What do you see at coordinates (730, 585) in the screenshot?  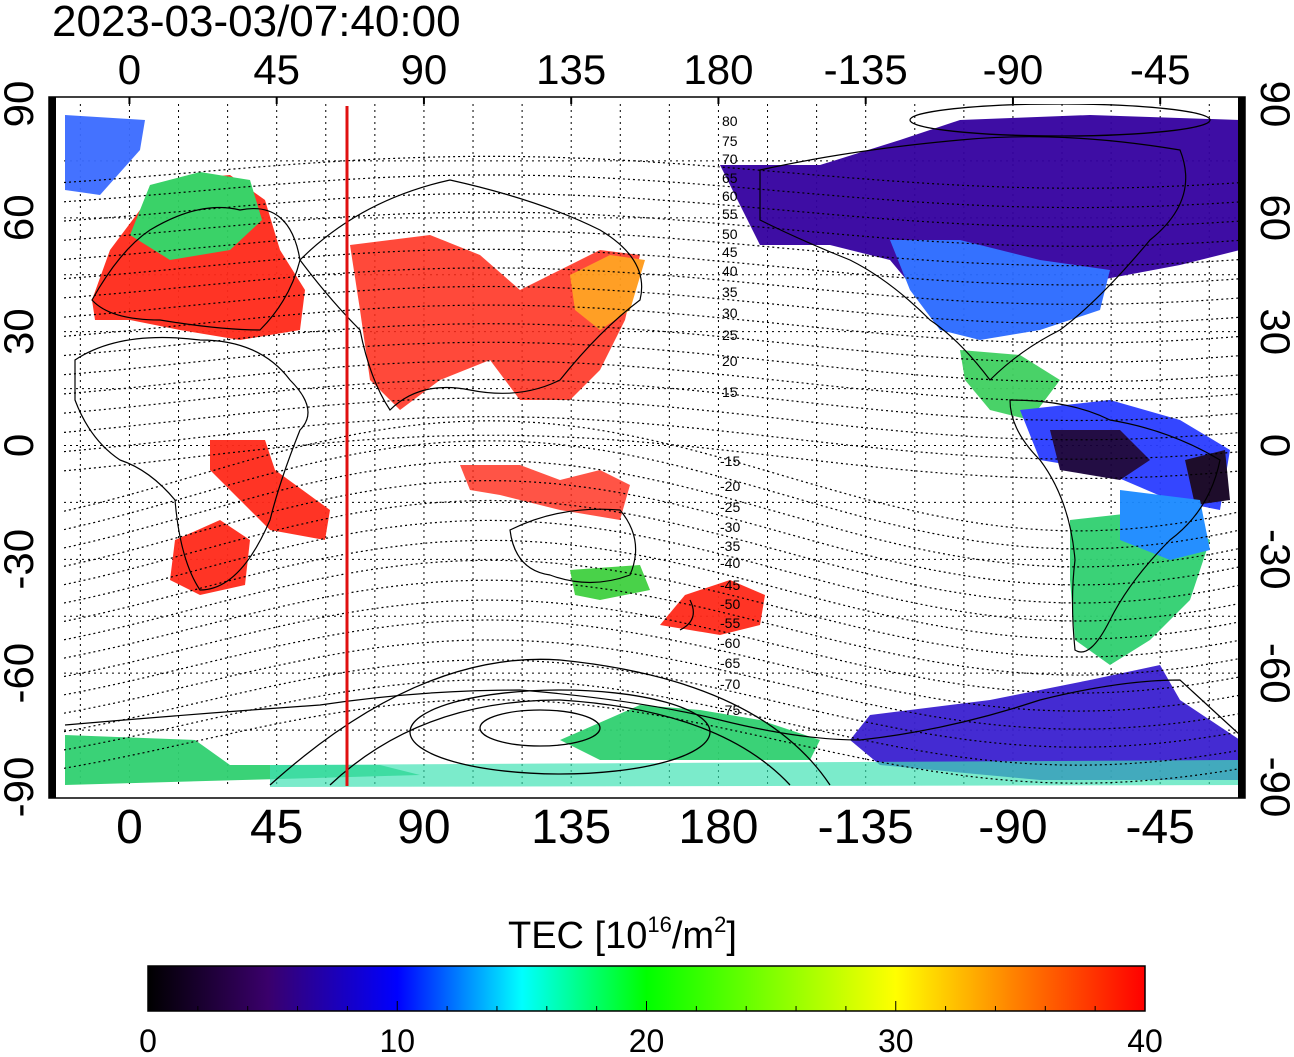 I see `contour-label: -45` at bounding box center [730, 585].